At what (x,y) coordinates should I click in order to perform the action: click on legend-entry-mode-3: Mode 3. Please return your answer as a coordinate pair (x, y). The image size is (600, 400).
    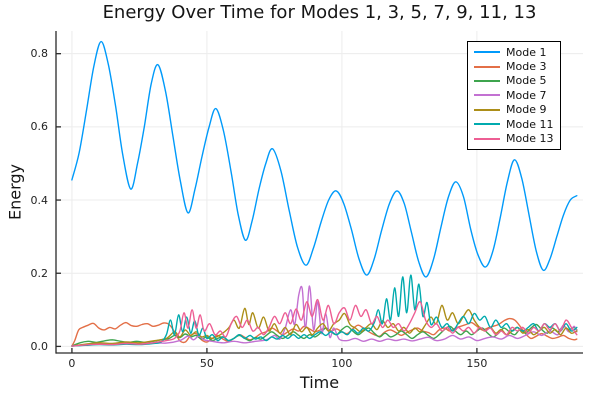
    Looking at the image, I should click on (513, 66).